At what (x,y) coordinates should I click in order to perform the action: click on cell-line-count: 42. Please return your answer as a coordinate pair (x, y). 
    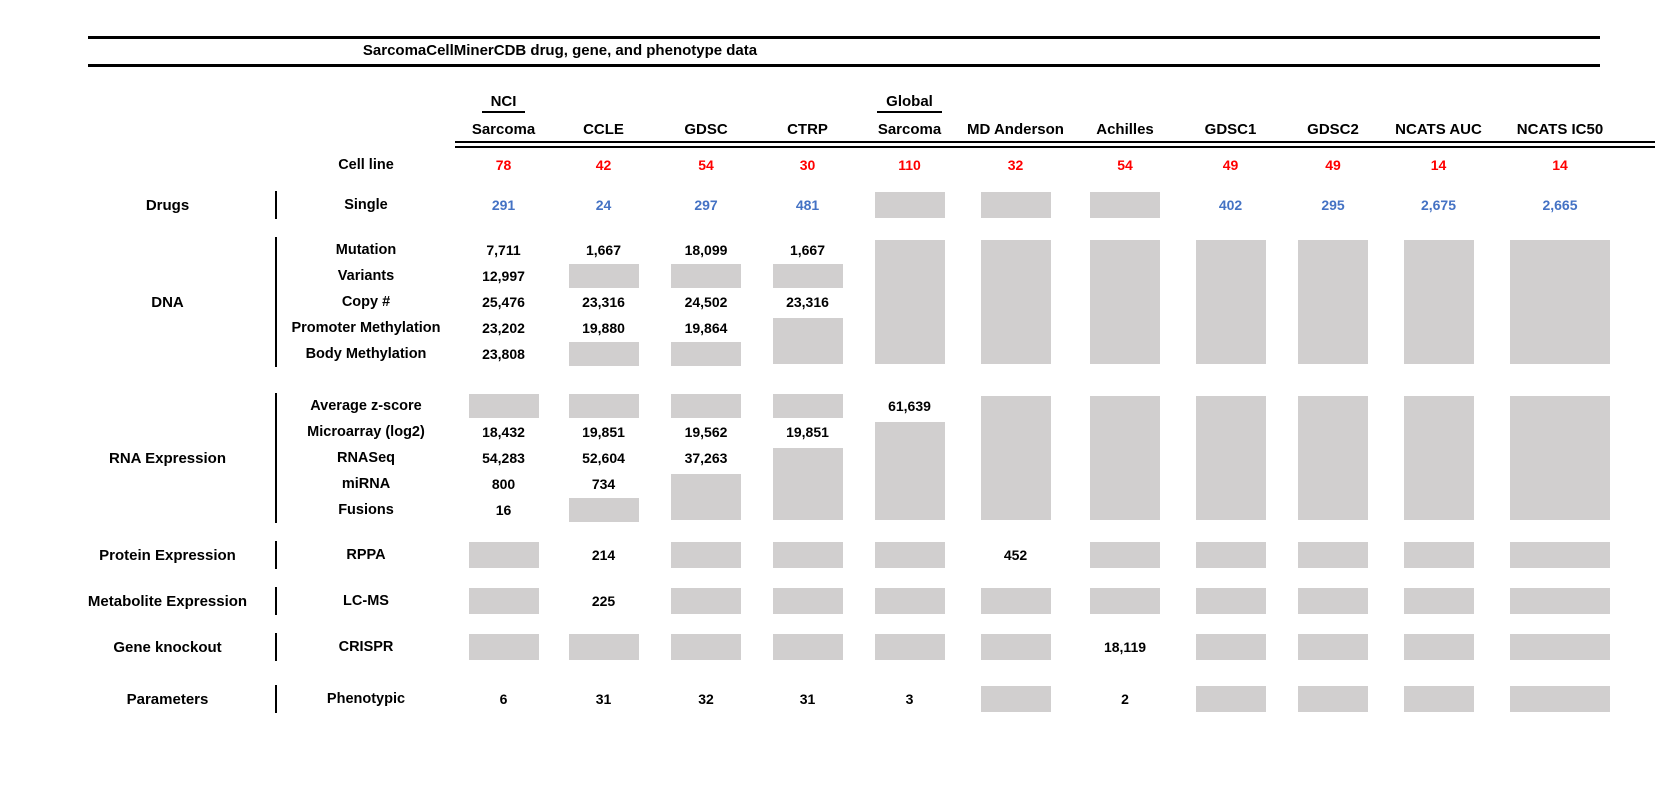
    Looking at the image, I should click on (603, 165).